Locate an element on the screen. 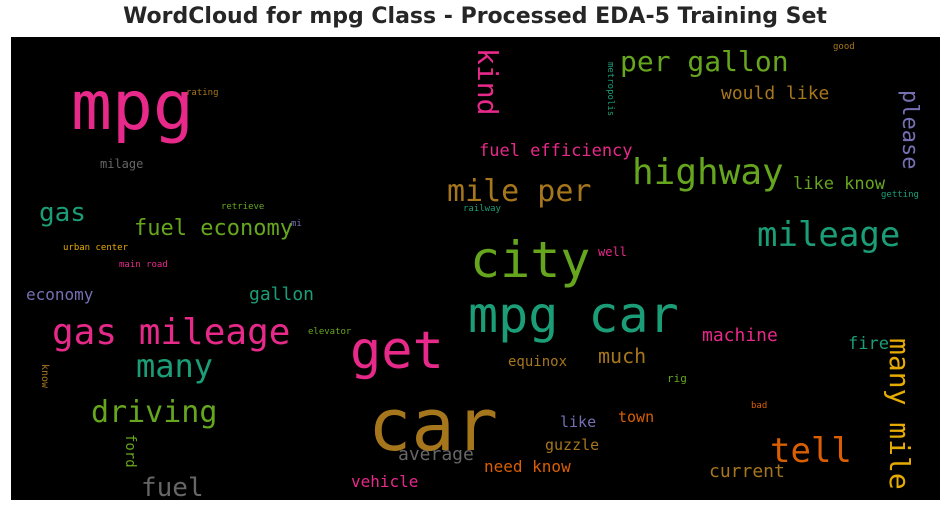  word-good: good is located at coordinates (844, 47).